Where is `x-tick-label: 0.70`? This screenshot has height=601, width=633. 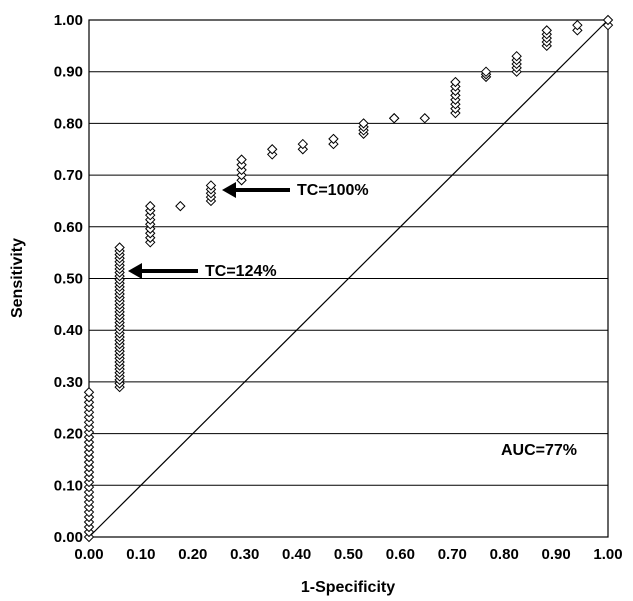
x-tick-label: 0.70 is located at coordinates (452, 554).